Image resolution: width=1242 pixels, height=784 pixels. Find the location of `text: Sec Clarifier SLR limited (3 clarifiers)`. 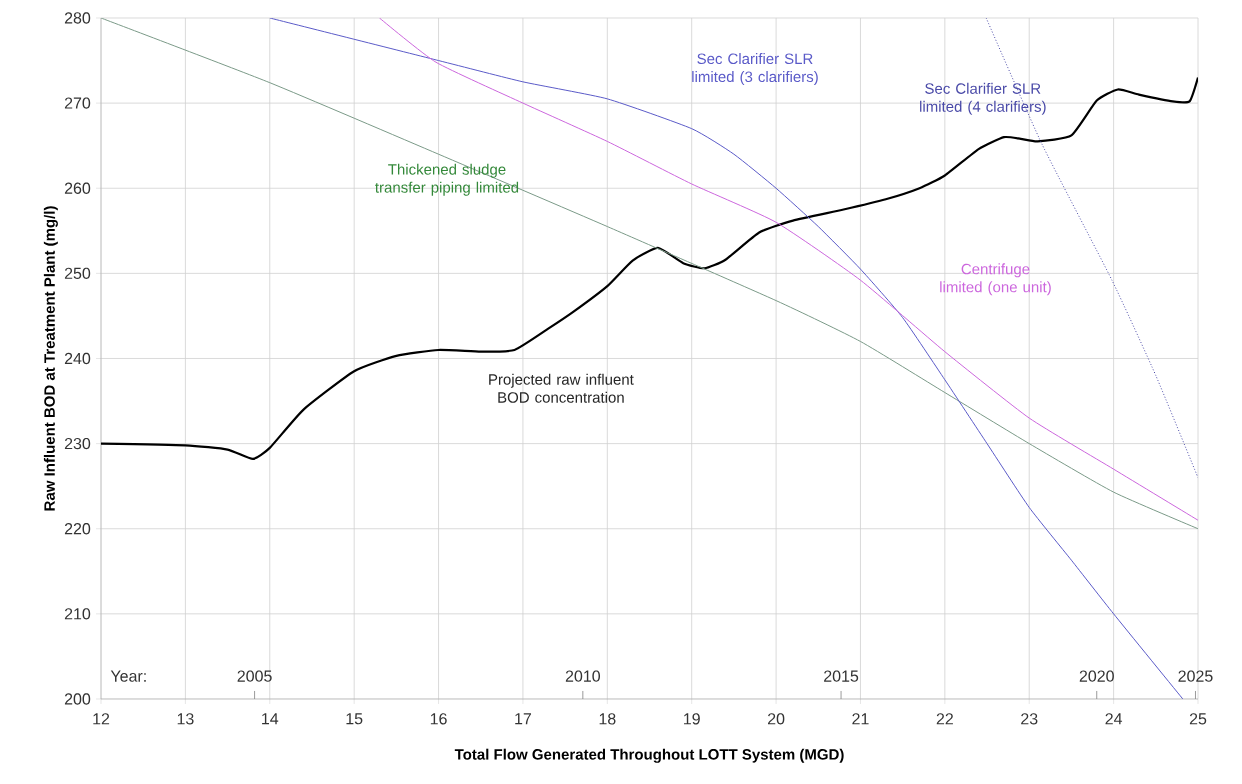

text: Sec Clarifier SLR limited (3 clarifiers) is located at coordinates (755, 69).